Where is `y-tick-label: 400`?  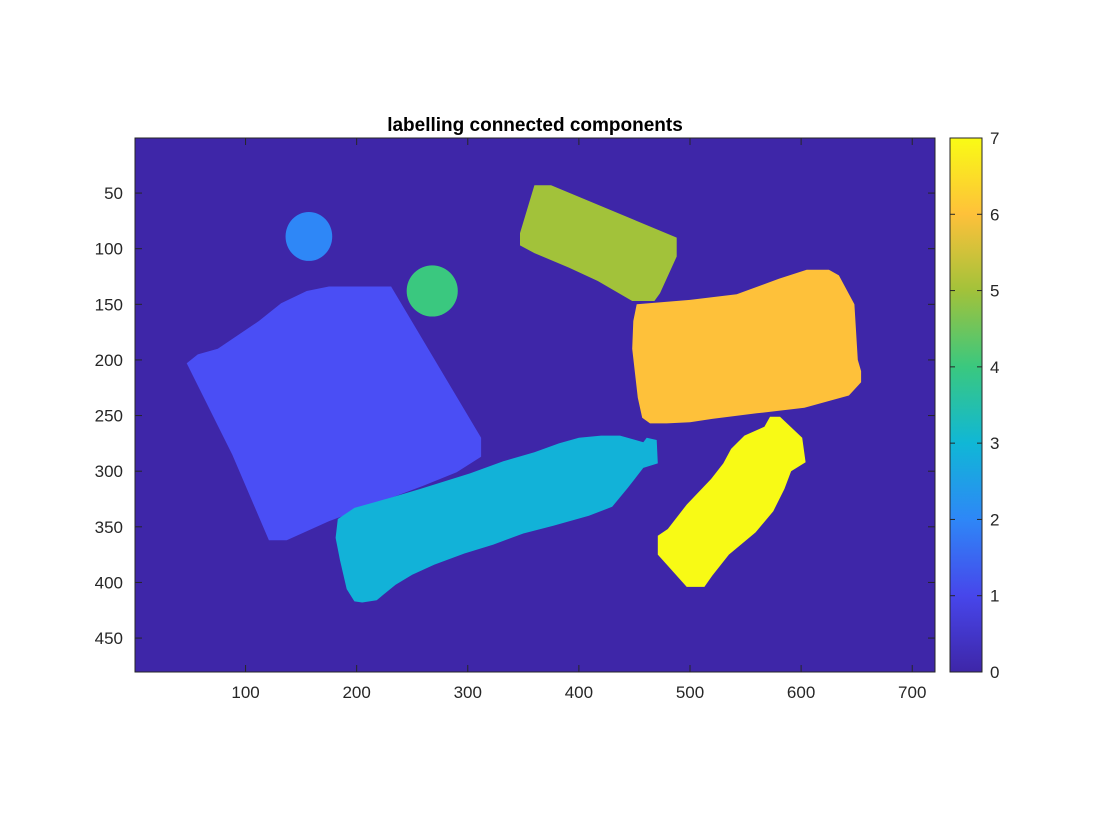
y-tick-label: 400 is located at coordinates (109, 582).